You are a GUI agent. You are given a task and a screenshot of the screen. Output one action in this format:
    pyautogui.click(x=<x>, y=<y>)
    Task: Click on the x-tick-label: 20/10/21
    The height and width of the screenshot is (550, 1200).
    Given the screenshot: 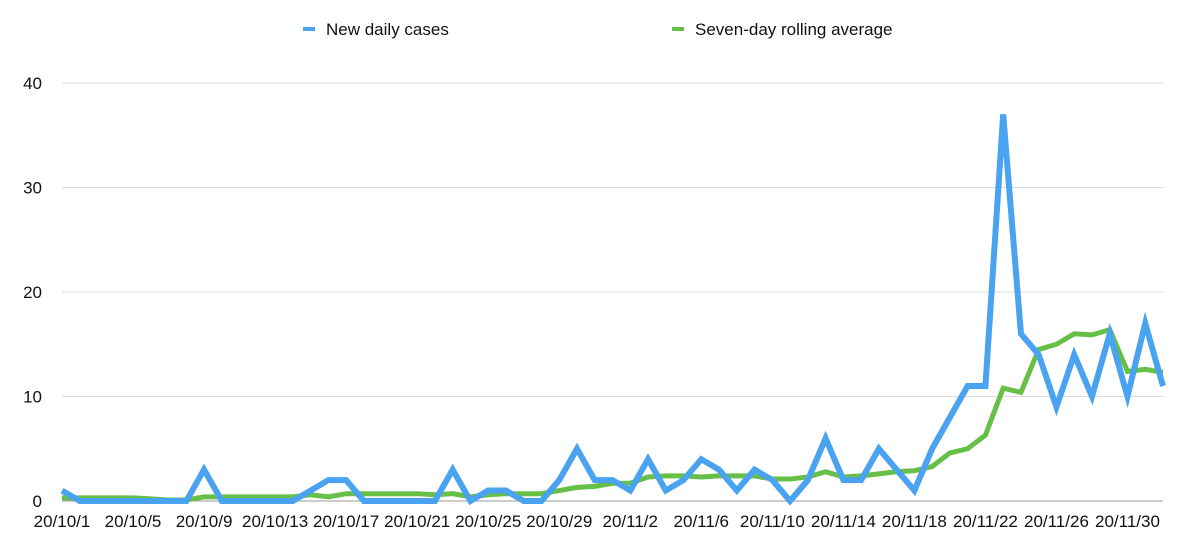 What is the action you would take?
    pyautogui.click(x=417, y=521)
    